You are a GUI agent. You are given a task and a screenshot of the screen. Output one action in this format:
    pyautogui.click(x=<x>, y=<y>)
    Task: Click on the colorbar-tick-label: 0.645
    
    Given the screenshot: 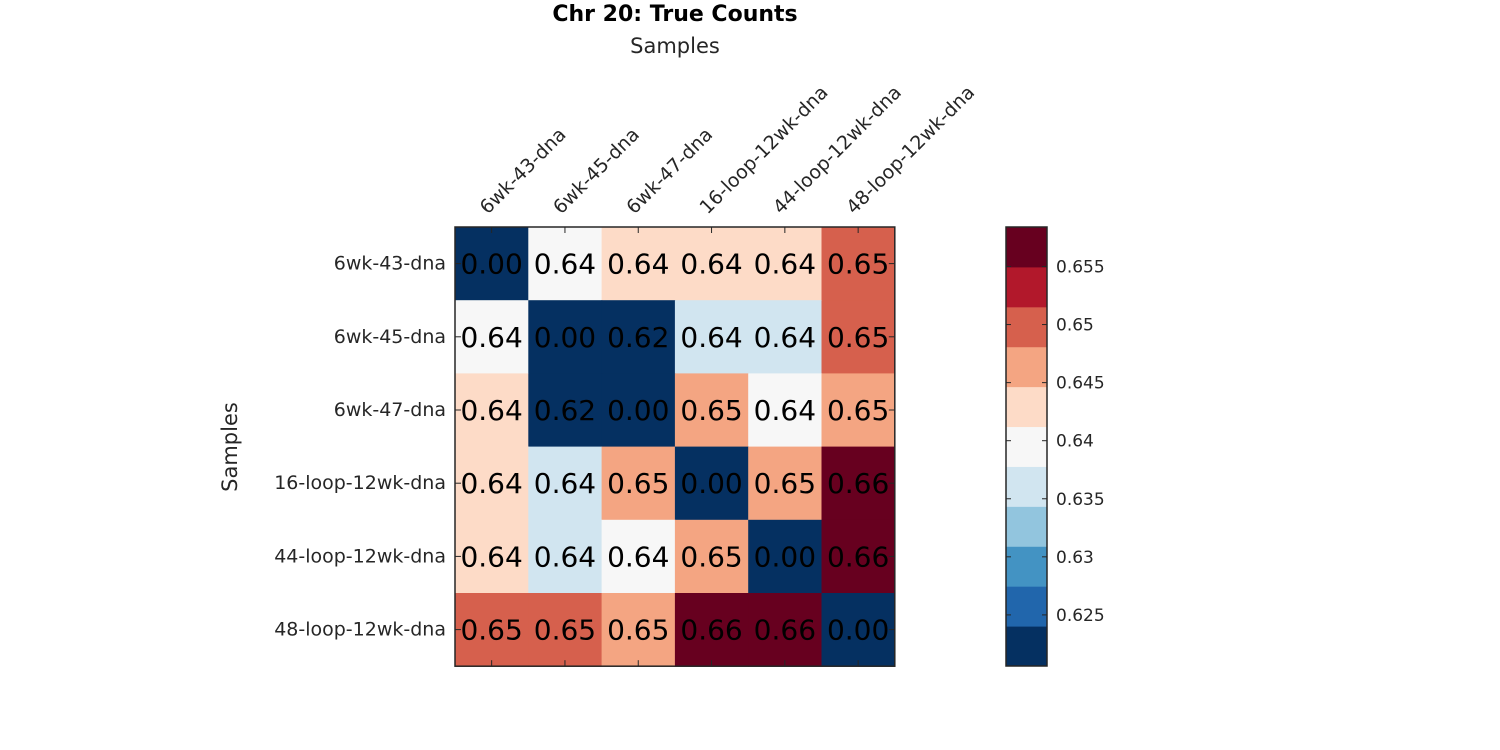 What is the action you would take?
    pyautogui.click(x=1080, y=384)
    